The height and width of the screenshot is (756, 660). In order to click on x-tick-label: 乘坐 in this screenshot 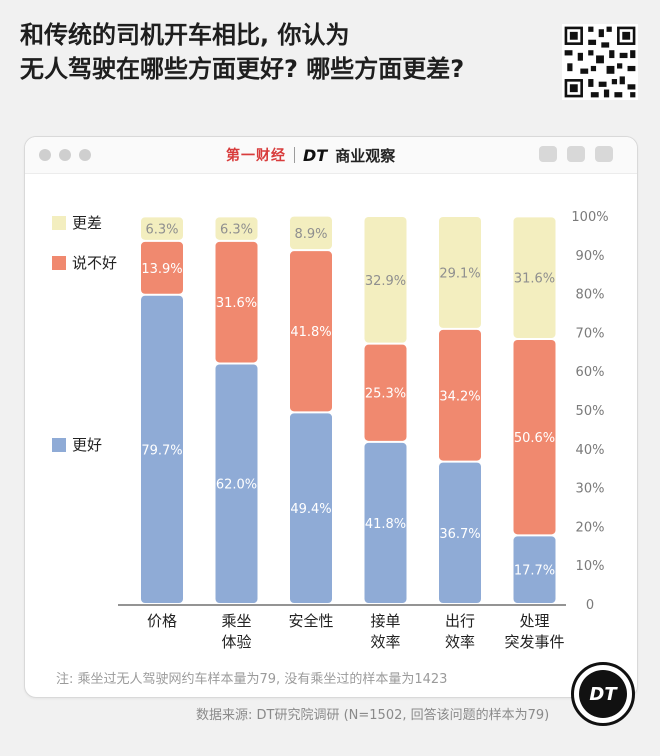, I will do `click(236, 621)`.